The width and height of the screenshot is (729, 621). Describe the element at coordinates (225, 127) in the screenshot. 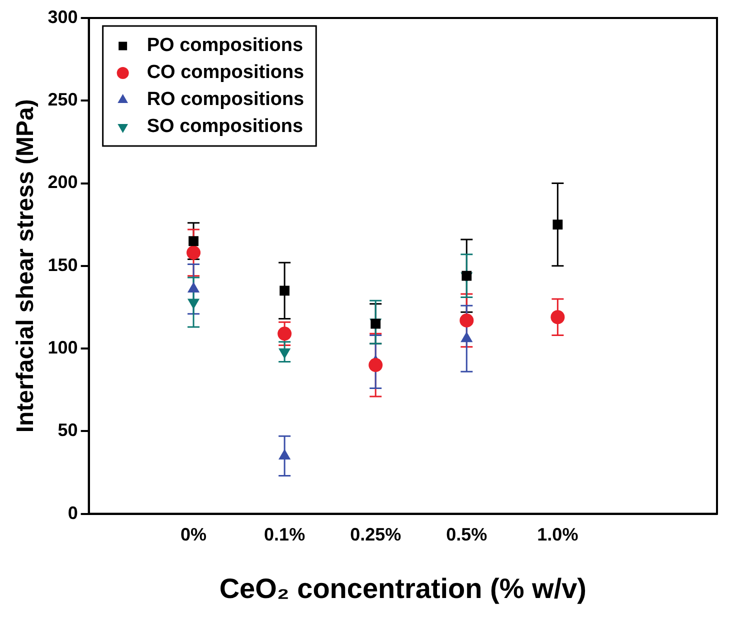

I see `legend-label: SO compositions` at that location.